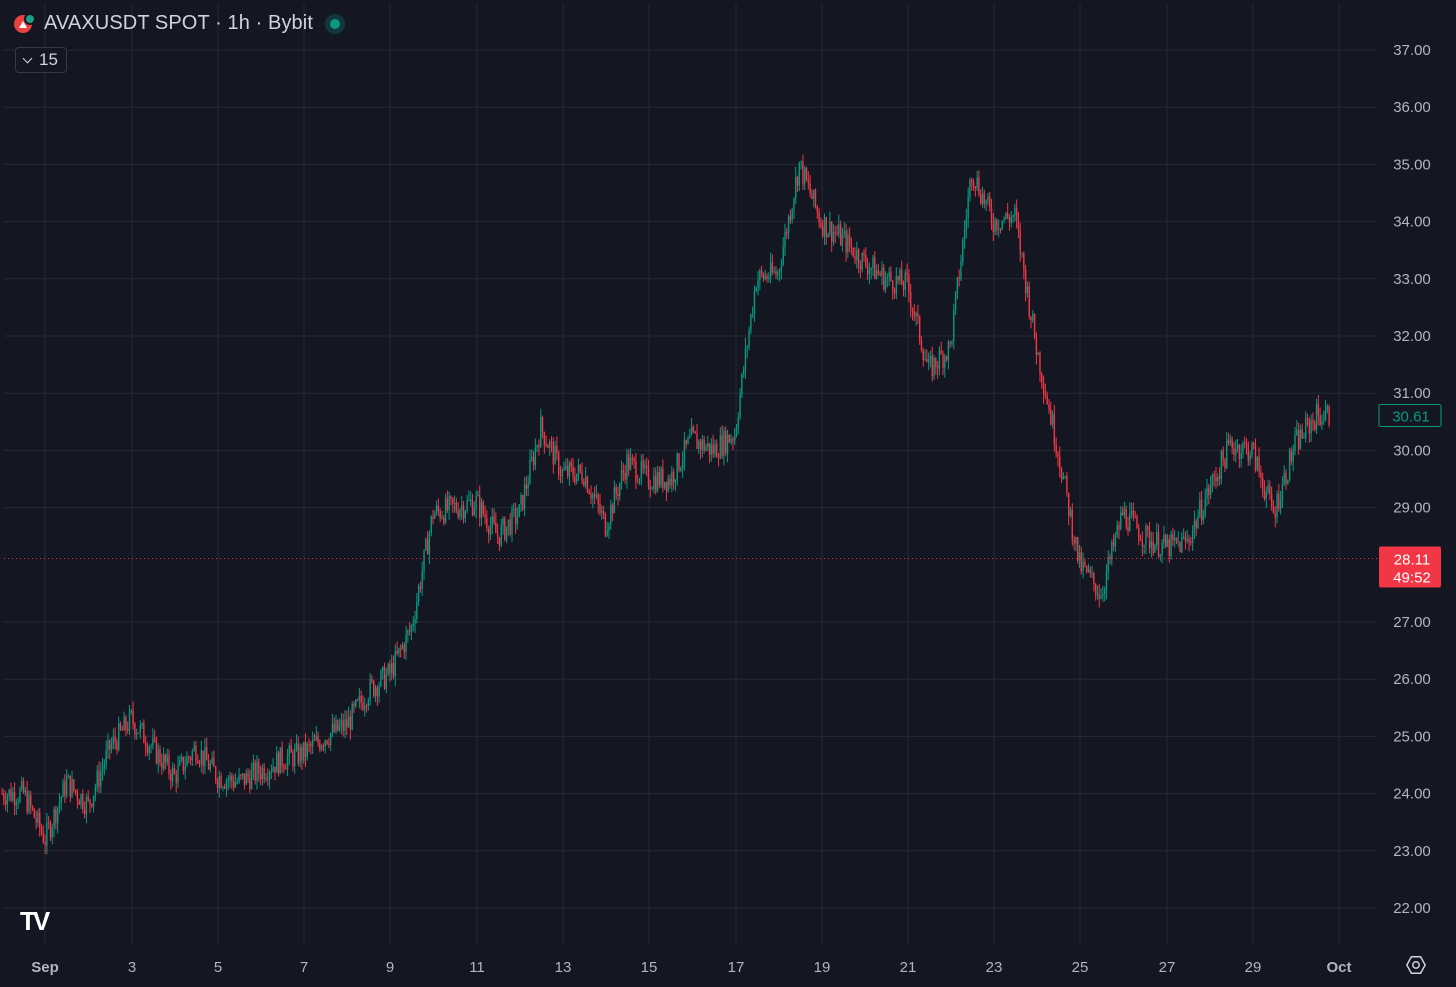 Image resolution: width=1456 pixels, height=987 pixels. I want to click on price-axis-label: 34.00, so click(1412, 222).